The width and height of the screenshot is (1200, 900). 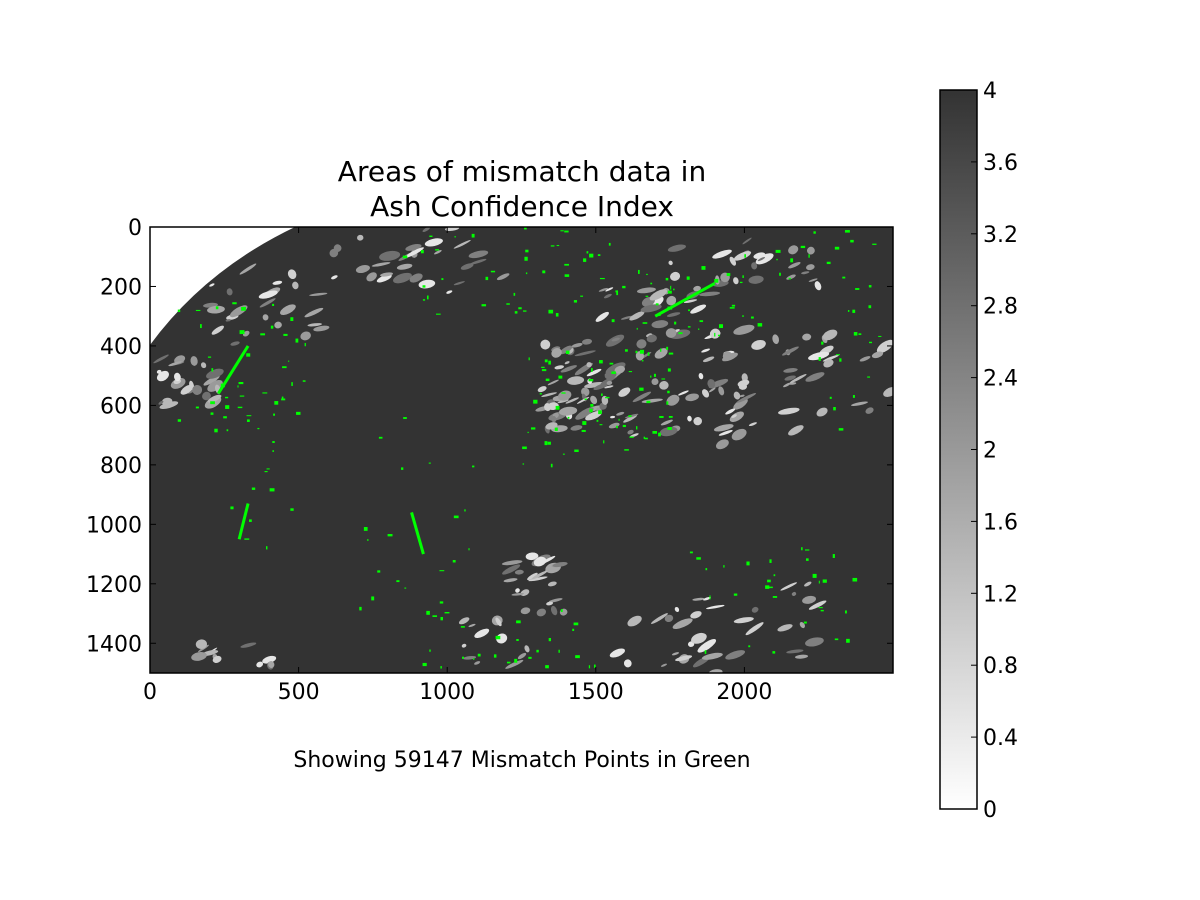 I want to click on y-tick-label: 1200, so click(x=114, y=585).